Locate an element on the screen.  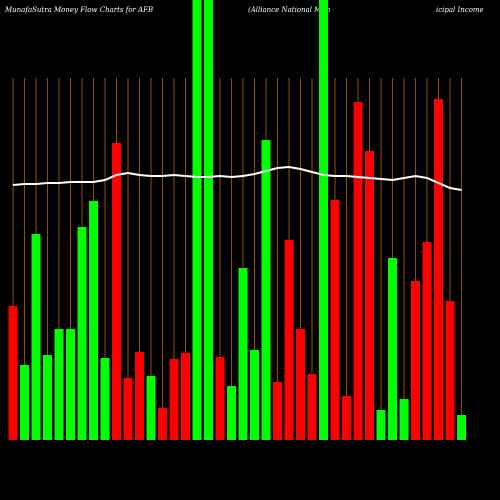
title: MunafaSutra Money Flow Charts for AFB is located at coordinates (78, 10).